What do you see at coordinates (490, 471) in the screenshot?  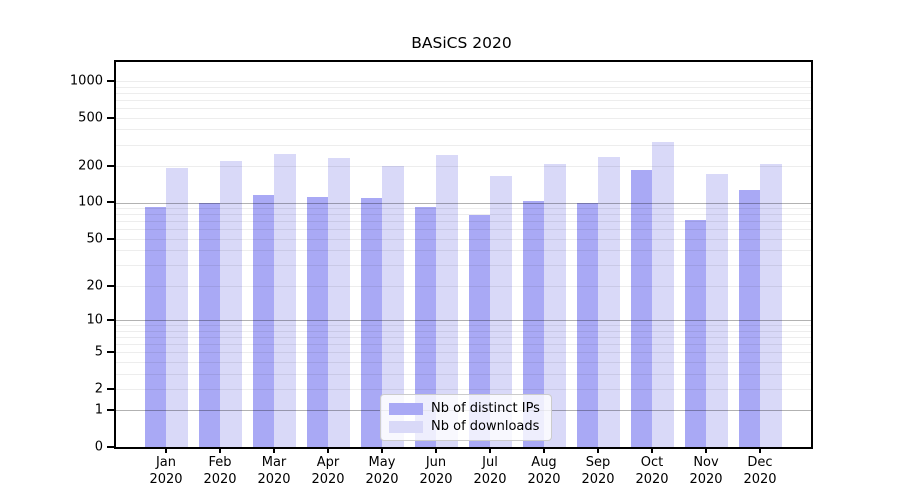 I see `x-tick-label-jul: Jul 2020` at bounding box center [490, 471].